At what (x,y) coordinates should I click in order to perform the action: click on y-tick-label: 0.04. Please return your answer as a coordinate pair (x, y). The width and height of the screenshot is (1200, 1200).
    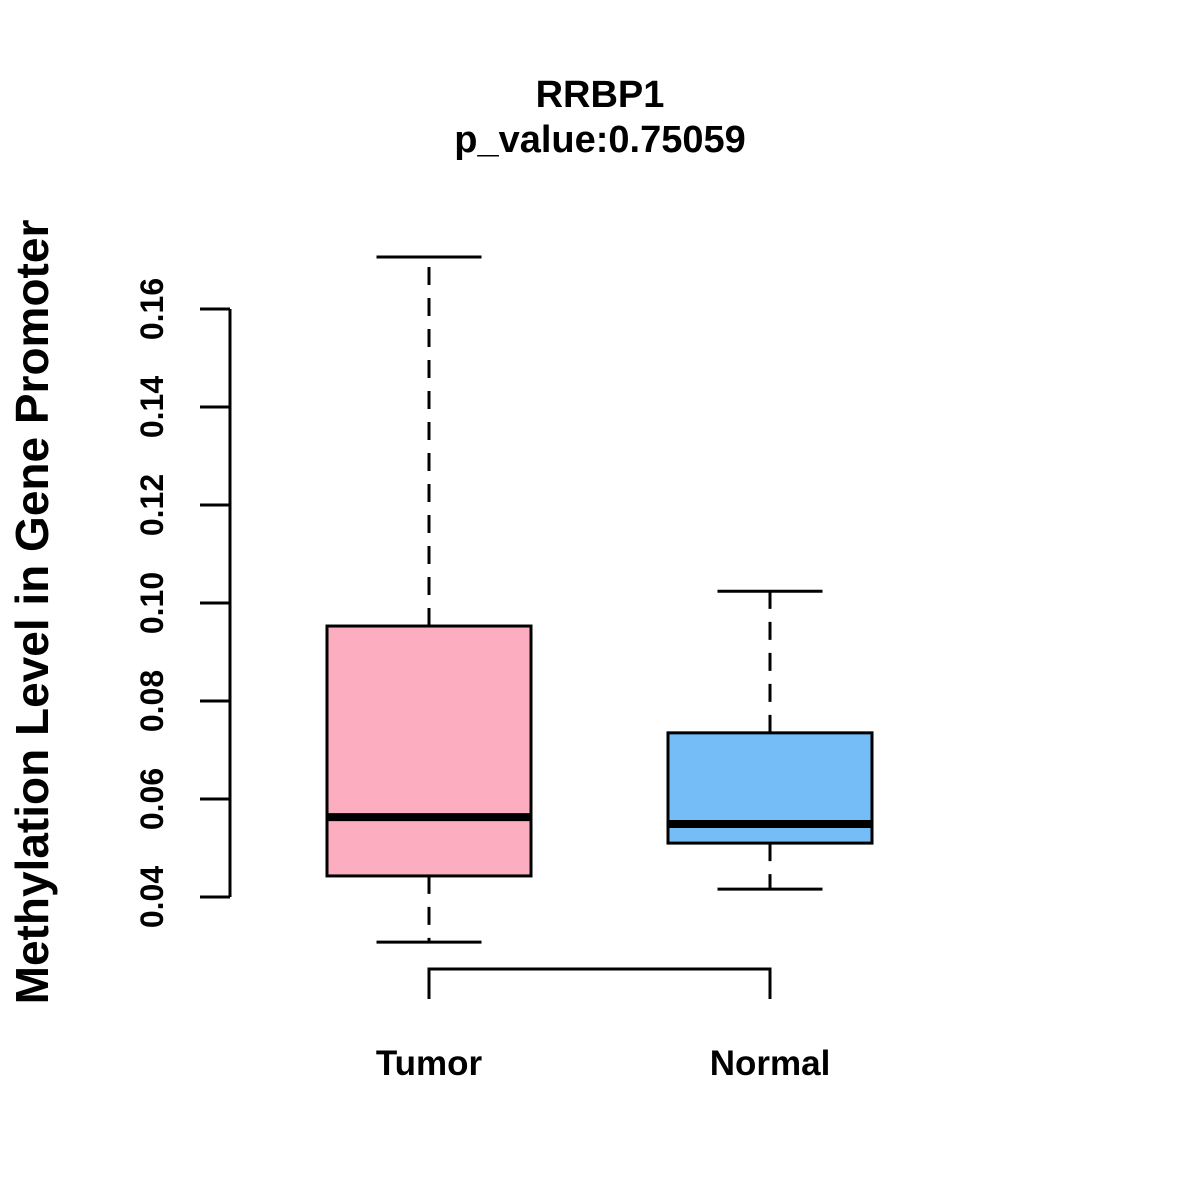
    Looking at the image, I should click on (152, 897).